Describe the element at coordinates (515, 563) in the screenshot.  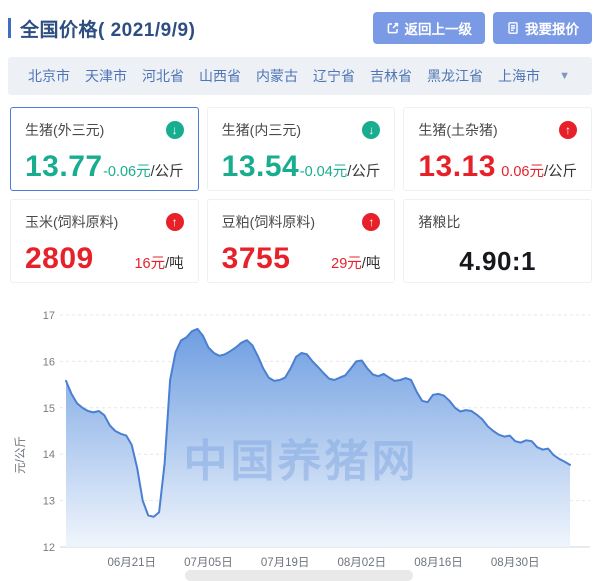
I see `x-tick-label: 08月30日` at that location.